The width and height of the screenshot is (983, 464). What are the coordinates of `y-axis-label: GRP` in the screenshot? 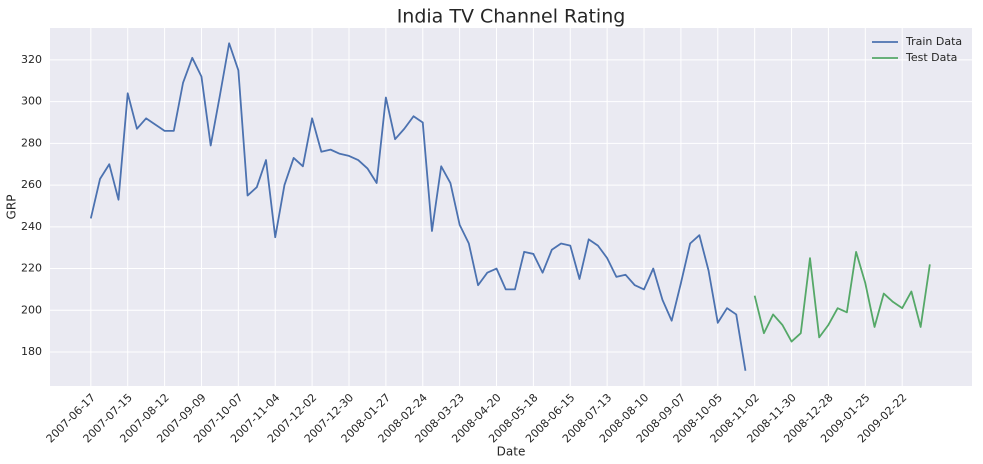 It's located at (12, 207).